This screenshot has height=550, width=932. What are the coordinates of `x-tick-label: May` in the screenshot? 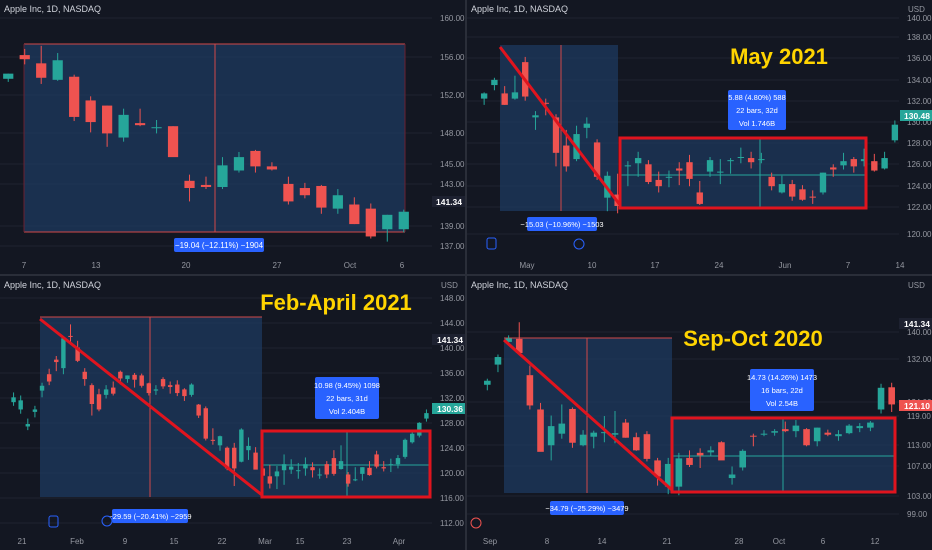 It's located at (526, 265).